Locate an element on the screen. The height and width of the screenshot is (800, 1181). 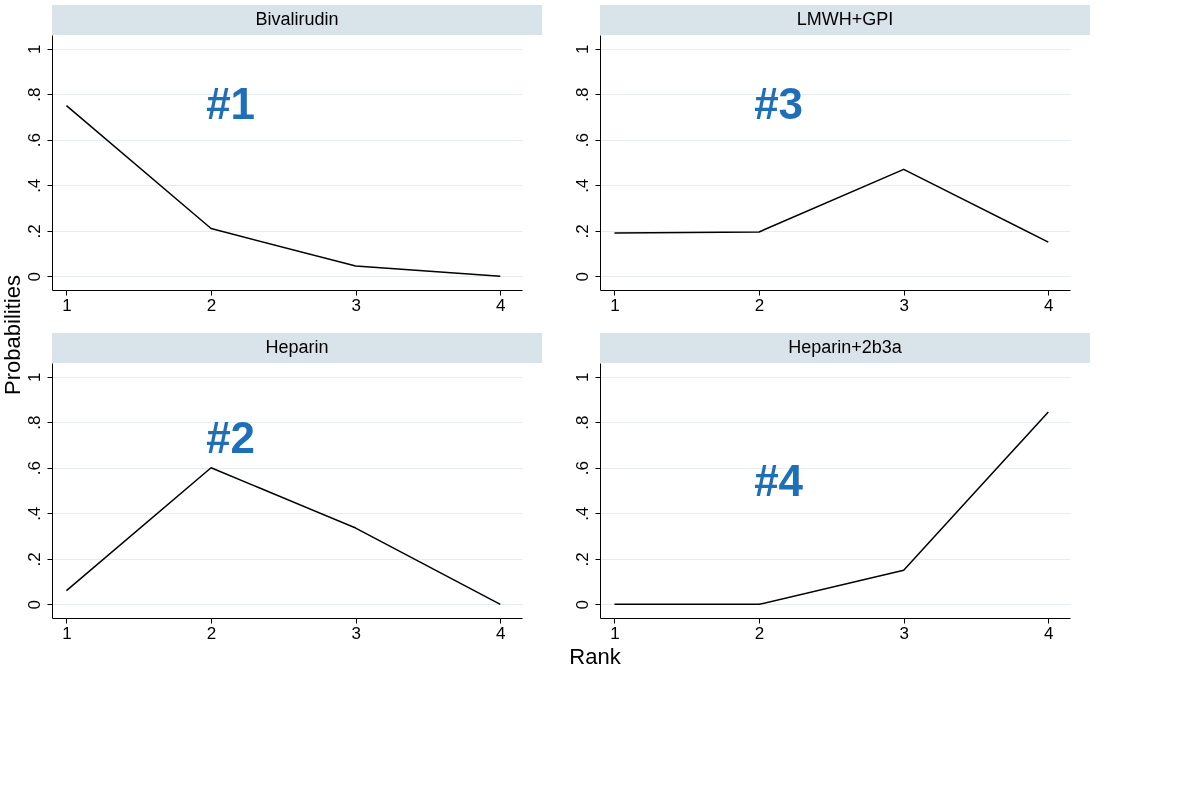
chart-title: Heparin is located at coordinates (297, 347).